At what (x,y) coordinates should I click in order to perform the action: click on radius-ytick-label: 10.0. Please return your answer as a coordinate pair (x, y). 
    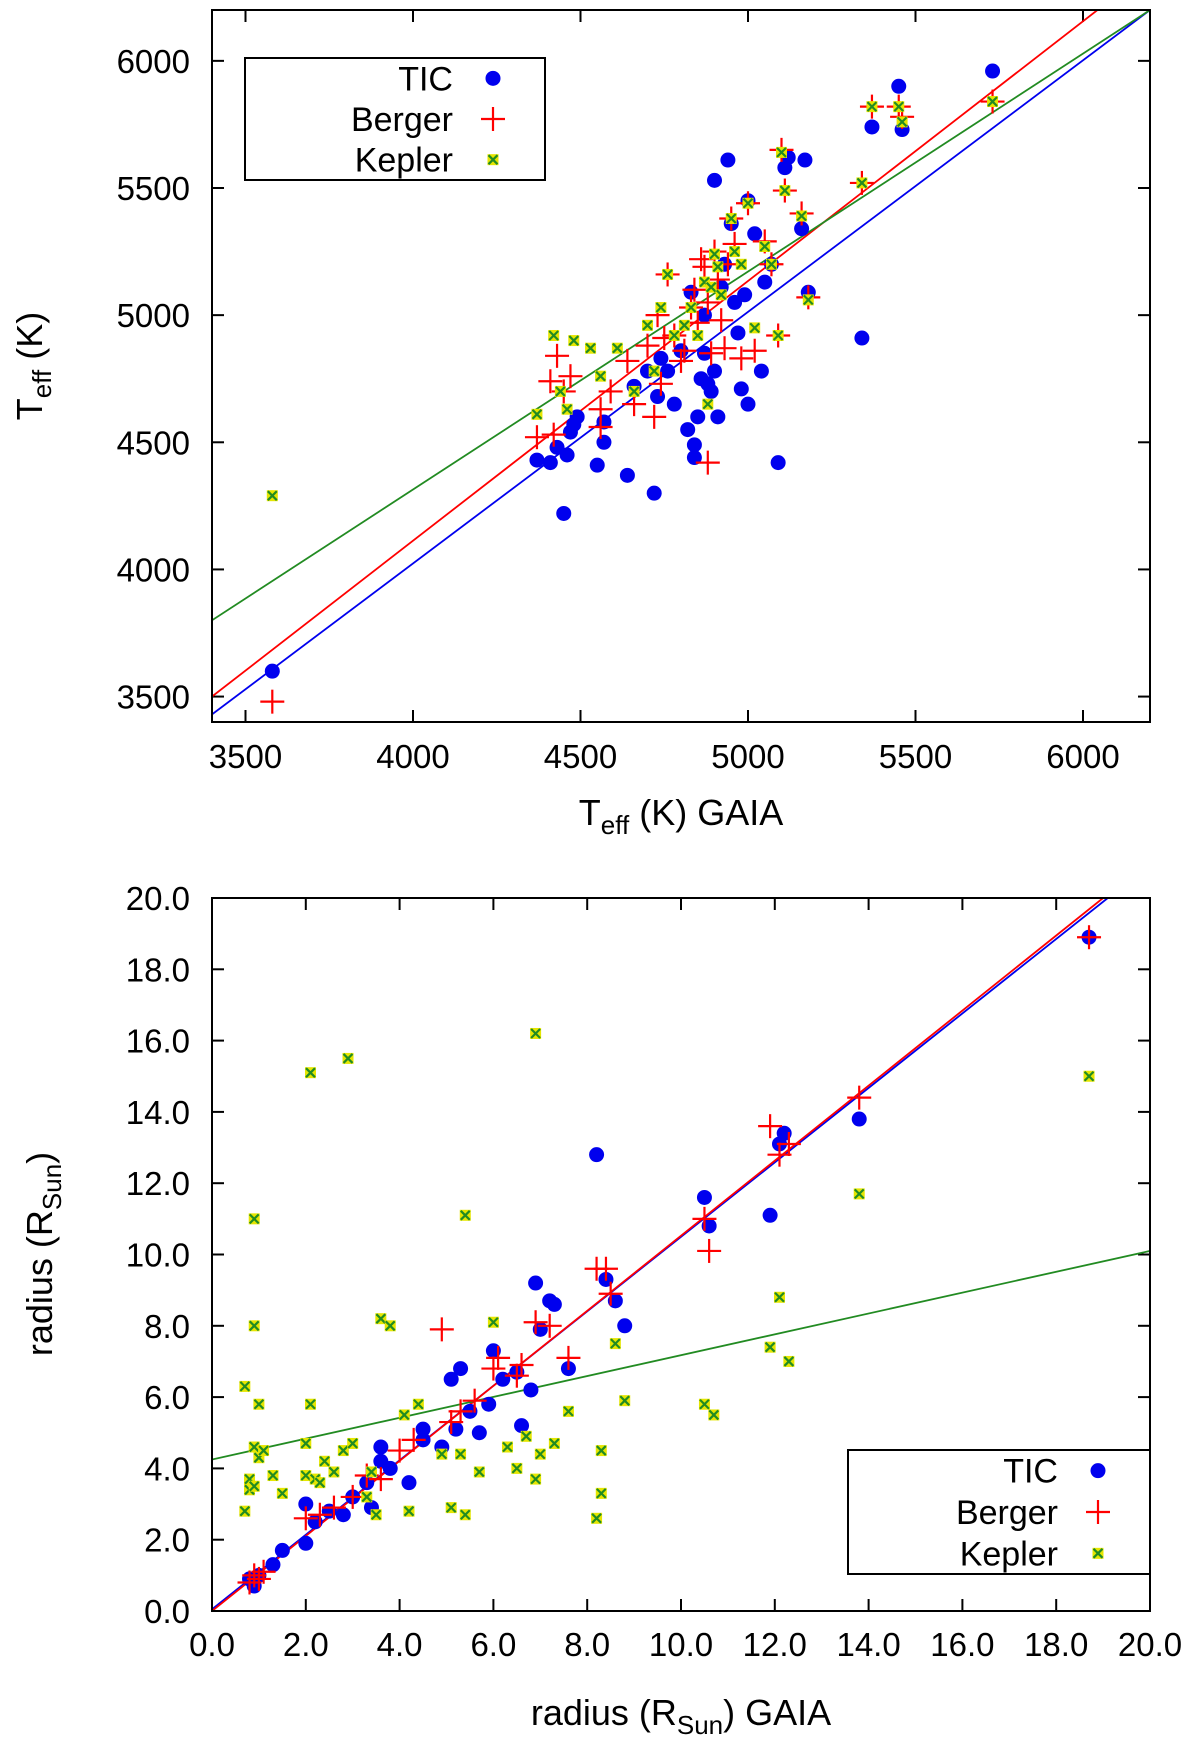
    Looking at the image, I should click on (158, 1255).